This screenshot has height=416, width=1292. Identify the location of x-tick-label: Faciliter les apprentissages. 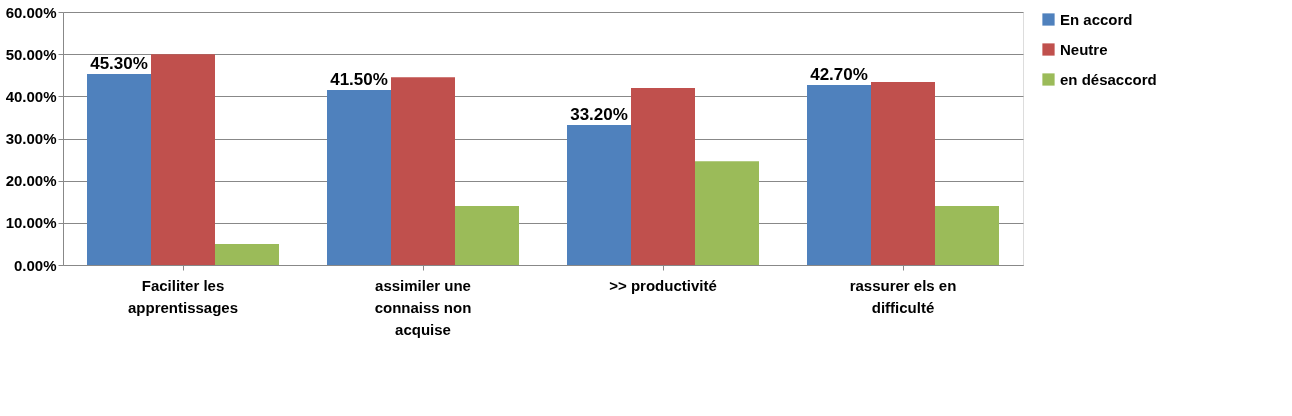
(183, 296).